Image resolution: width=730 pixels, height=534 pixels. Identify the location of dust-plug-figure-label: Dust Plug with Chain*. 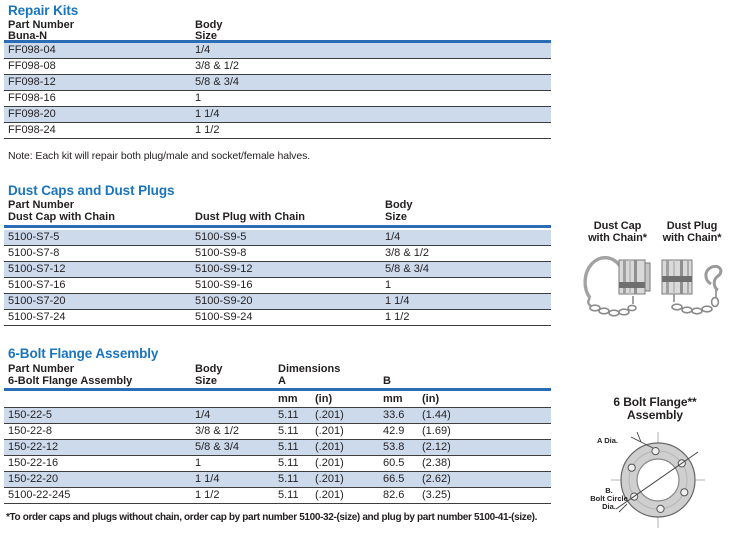
(692, 232).